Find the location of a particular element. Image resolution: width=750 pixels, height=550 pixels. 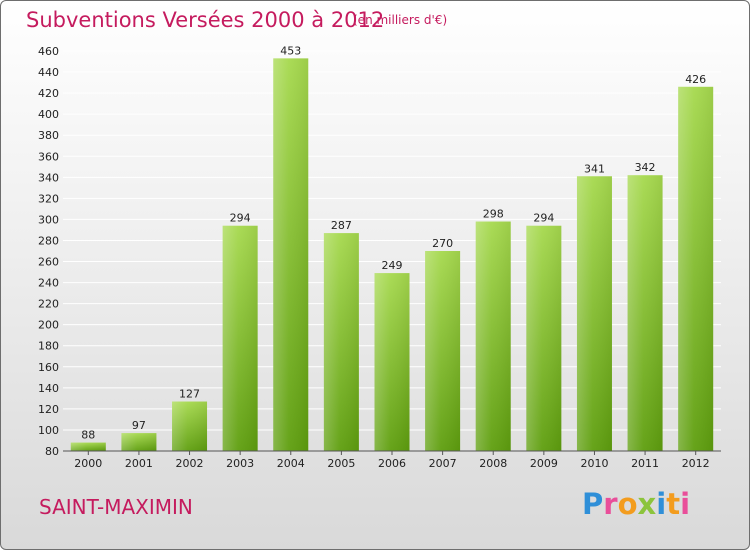

value-label: 97 is located at coordinates (139, 425).